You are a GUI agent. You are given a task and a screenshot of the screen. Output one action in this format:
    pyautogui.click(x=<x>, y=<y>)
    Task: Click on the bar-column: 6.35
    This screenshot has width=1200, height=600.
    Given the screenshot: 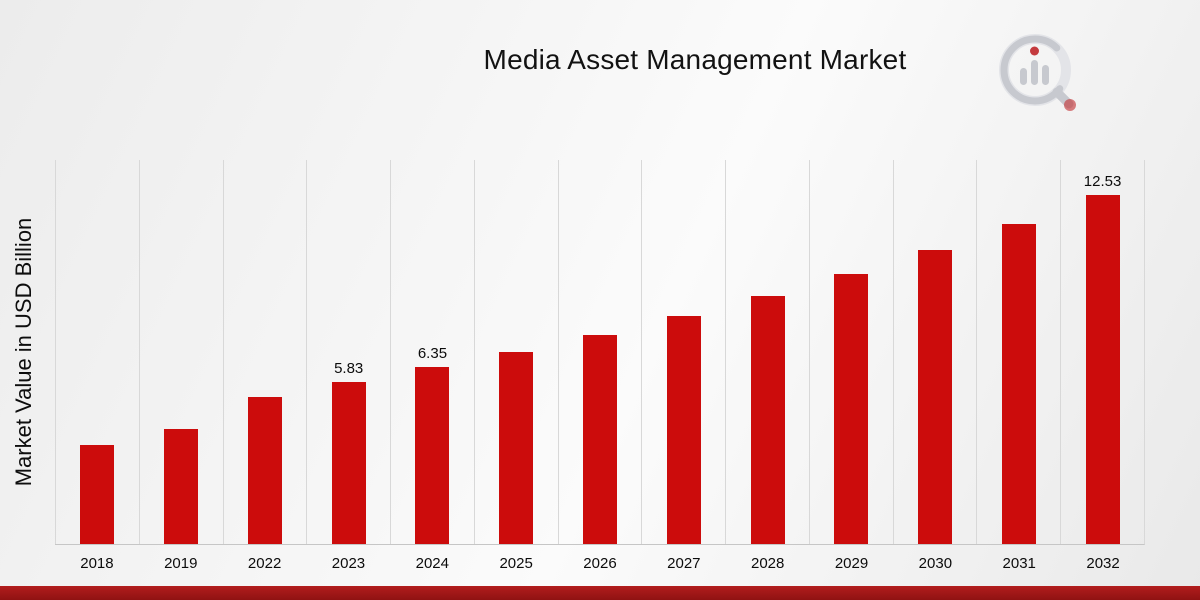 What is the action you would take?
    pyautogui.click(x=432, y=352)
    